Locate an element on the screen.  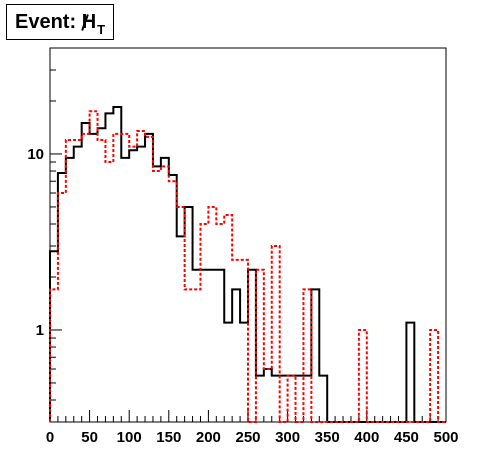
x-tick-label: 300 is located at coordinates (287, 437).